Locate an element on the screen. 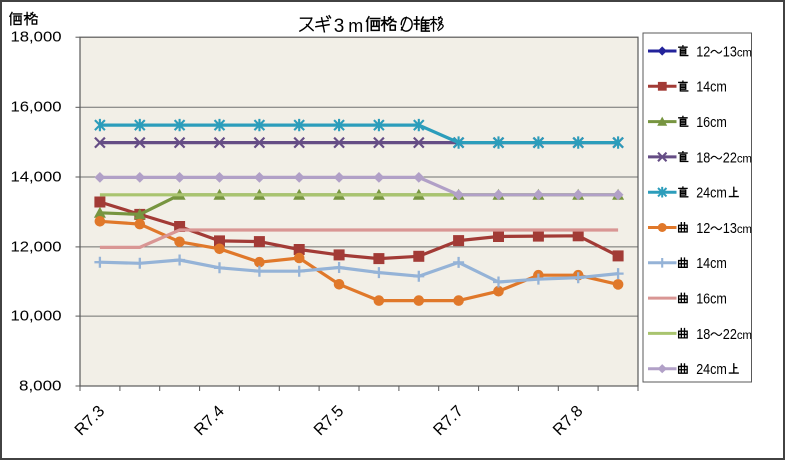 The width and height of the screenshot is (786, 464). svg-text: 14,000 is located at coordinates (36, 176).